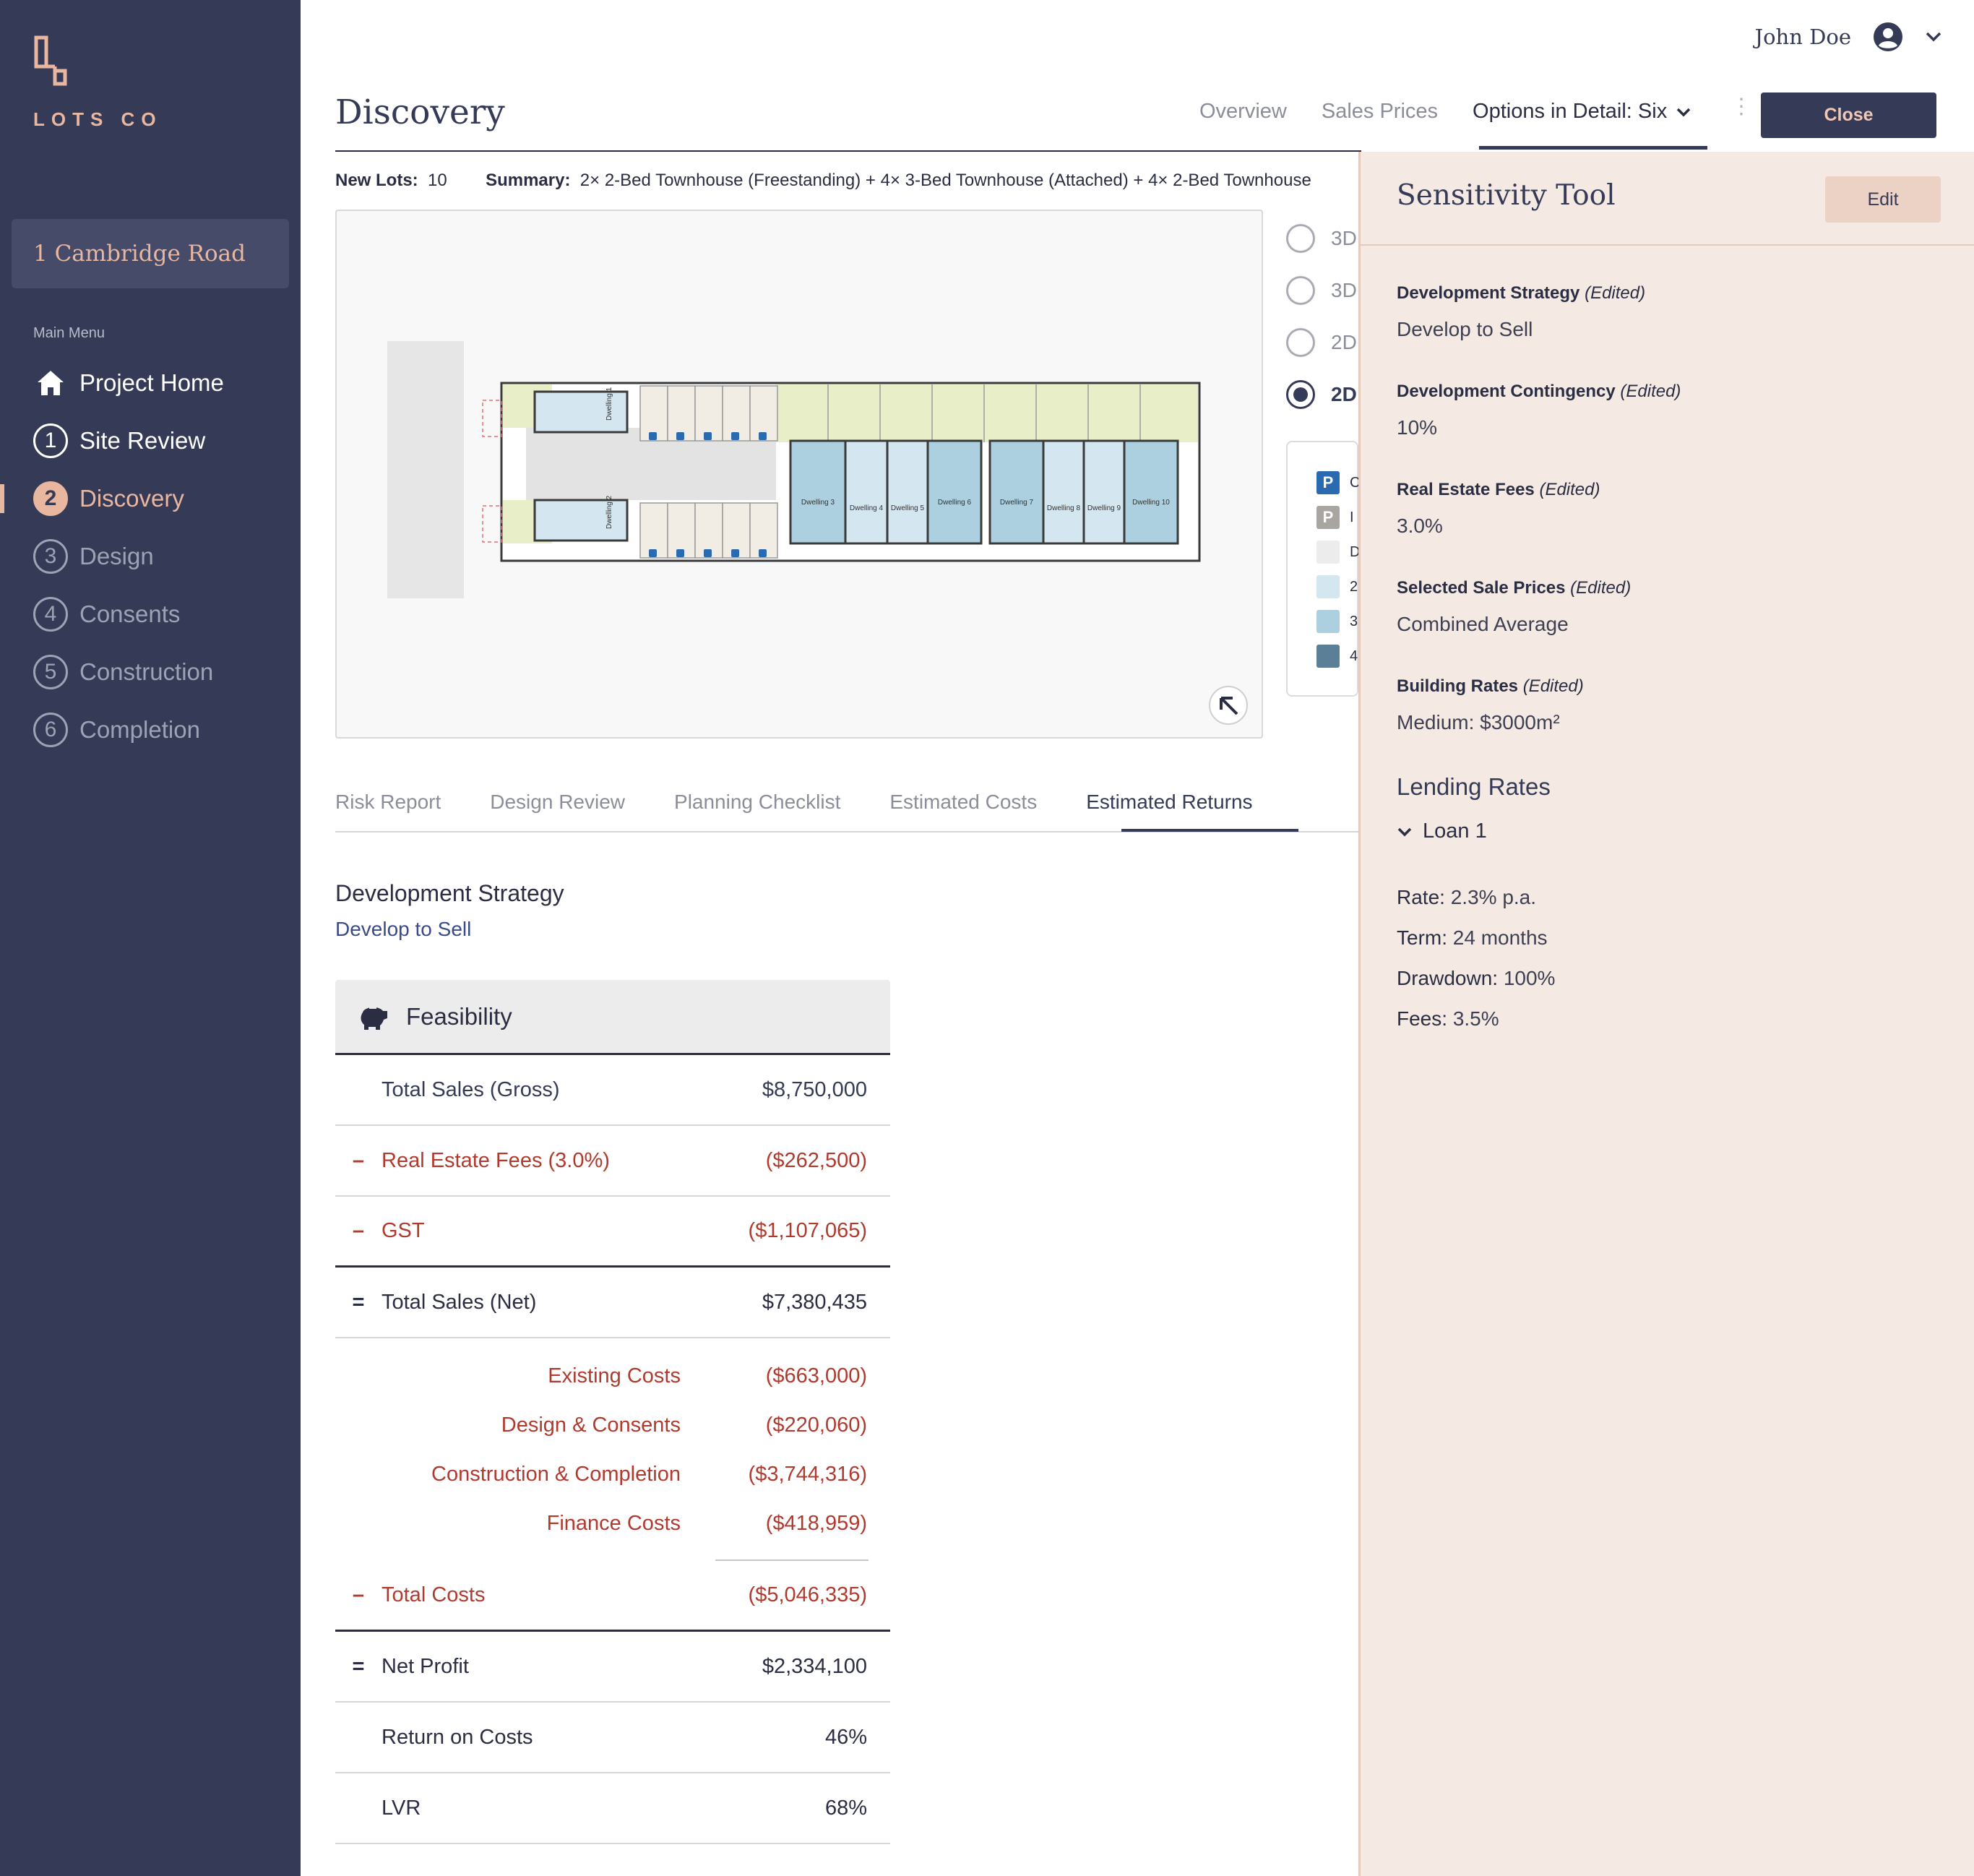 Image resolution: width=1974 pixels, height=1876 pixels. I want to click on loan-rate: Rate: 2.3% p.a., so click(1466, 897).